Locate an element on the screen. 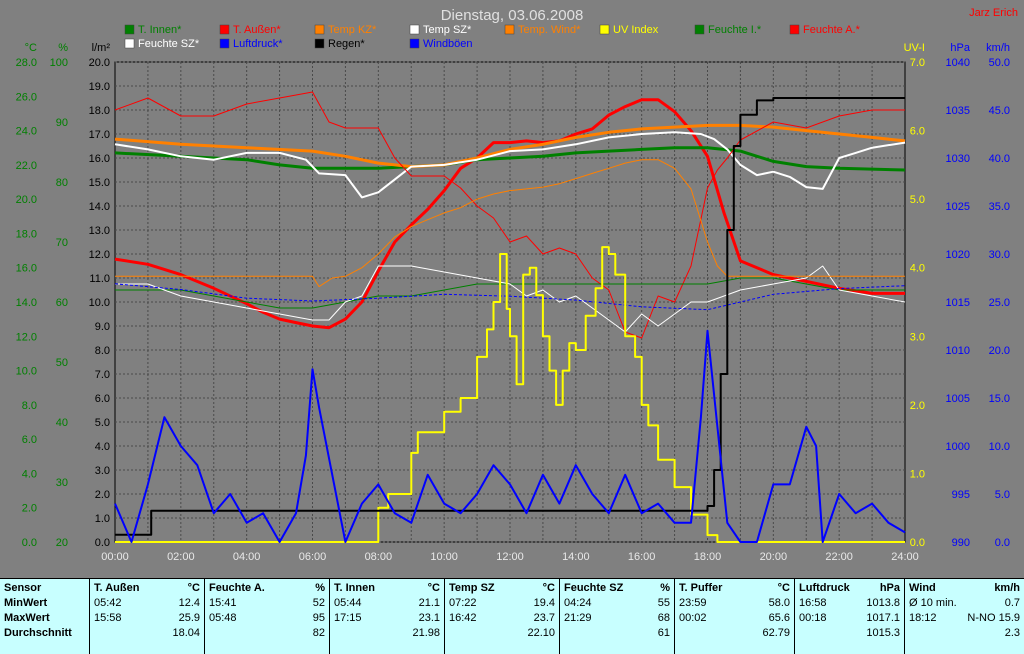  axis-right-tick: 4.0 is located at coordinates (917, 269).